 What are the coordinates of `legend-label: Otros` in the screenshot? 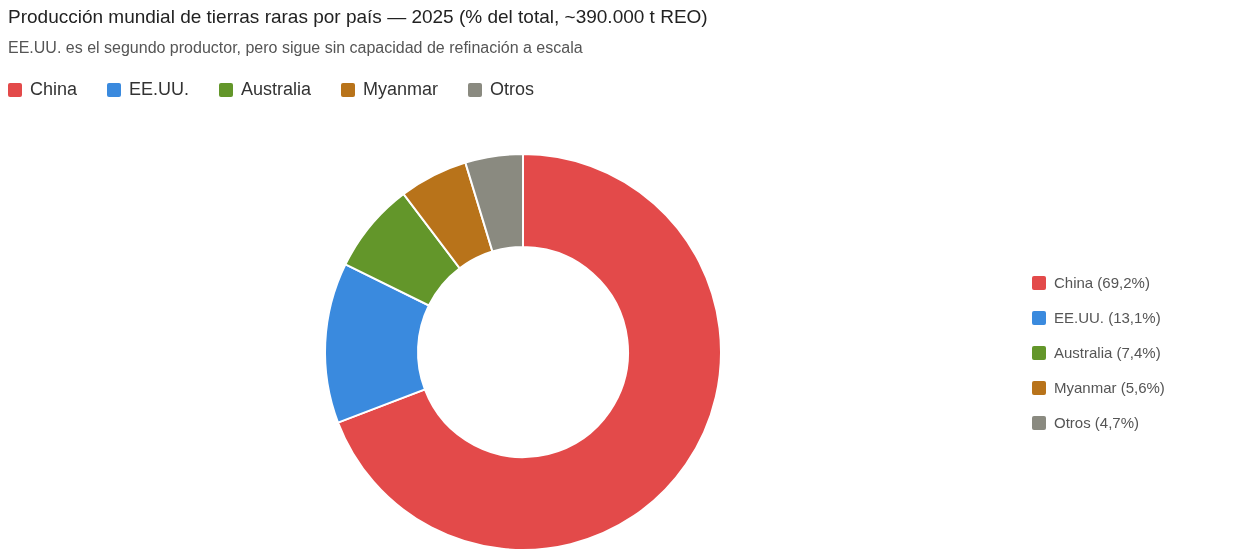 It's located at (512, 89).